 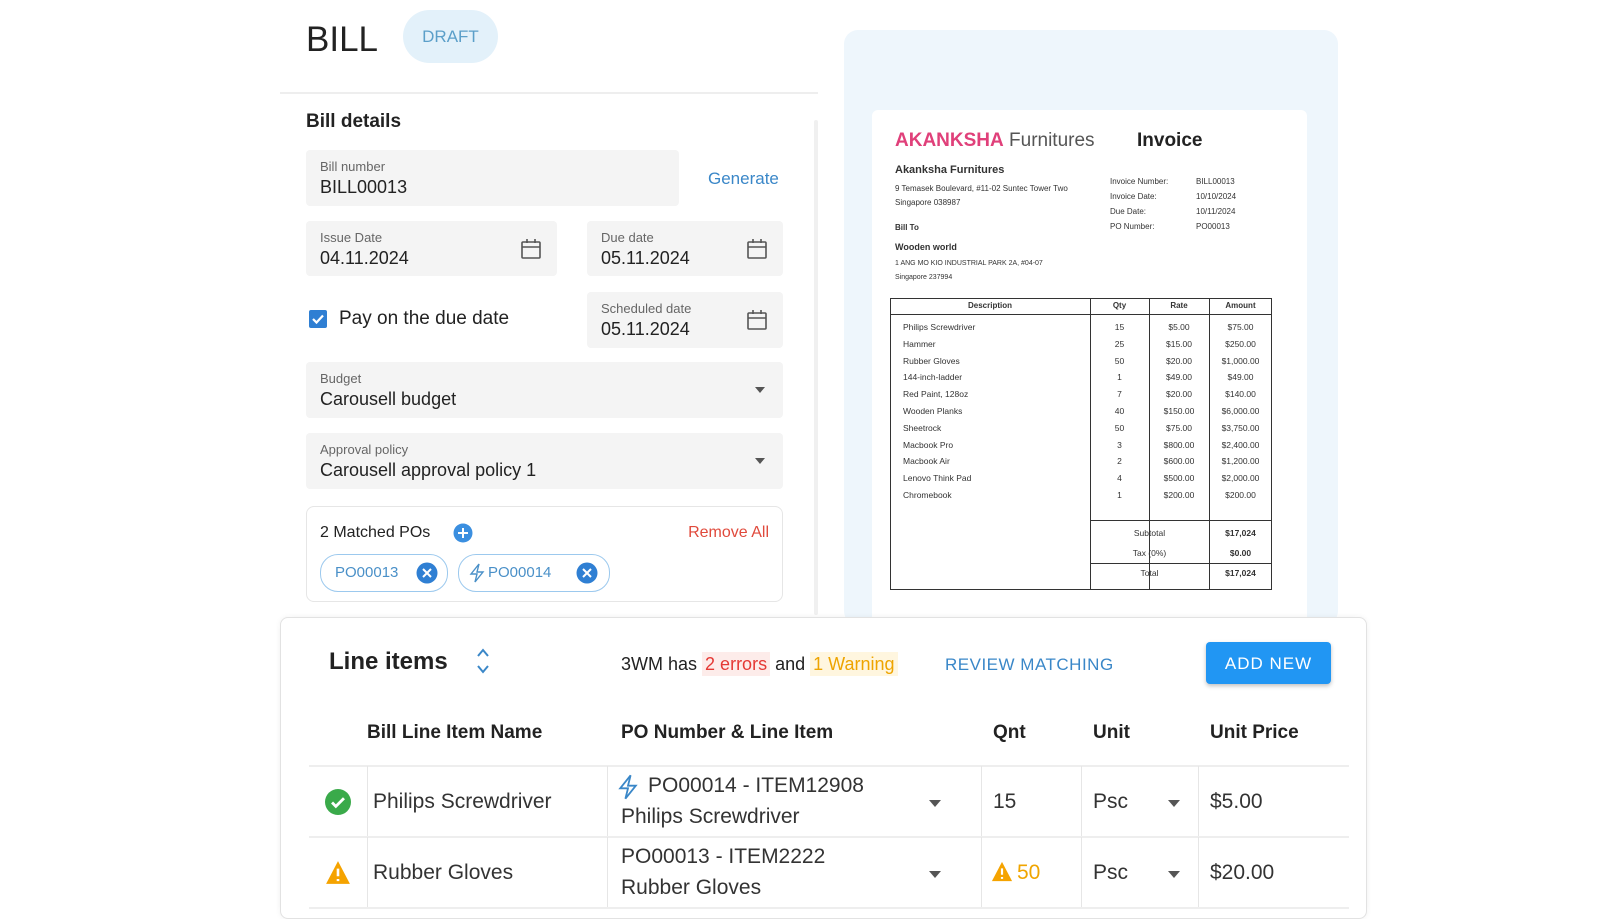 What do you see at coordinates (520, 572) in the screenshot?
I see `po-chip-text: PO00014` at bounding box center [520, 572].